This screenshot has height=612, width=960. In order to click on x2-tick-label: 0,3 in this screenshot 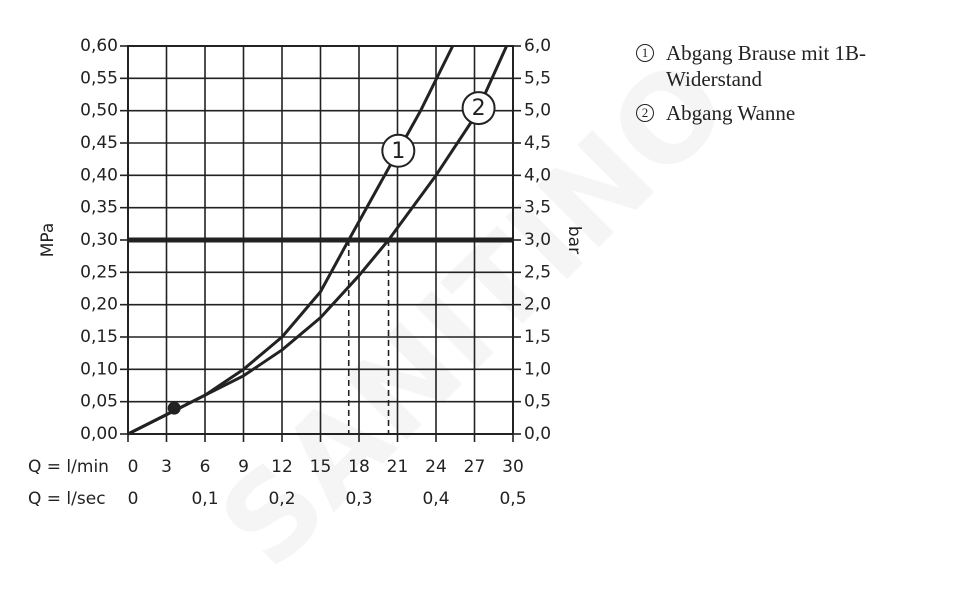, I will do `click(358, 499)`.